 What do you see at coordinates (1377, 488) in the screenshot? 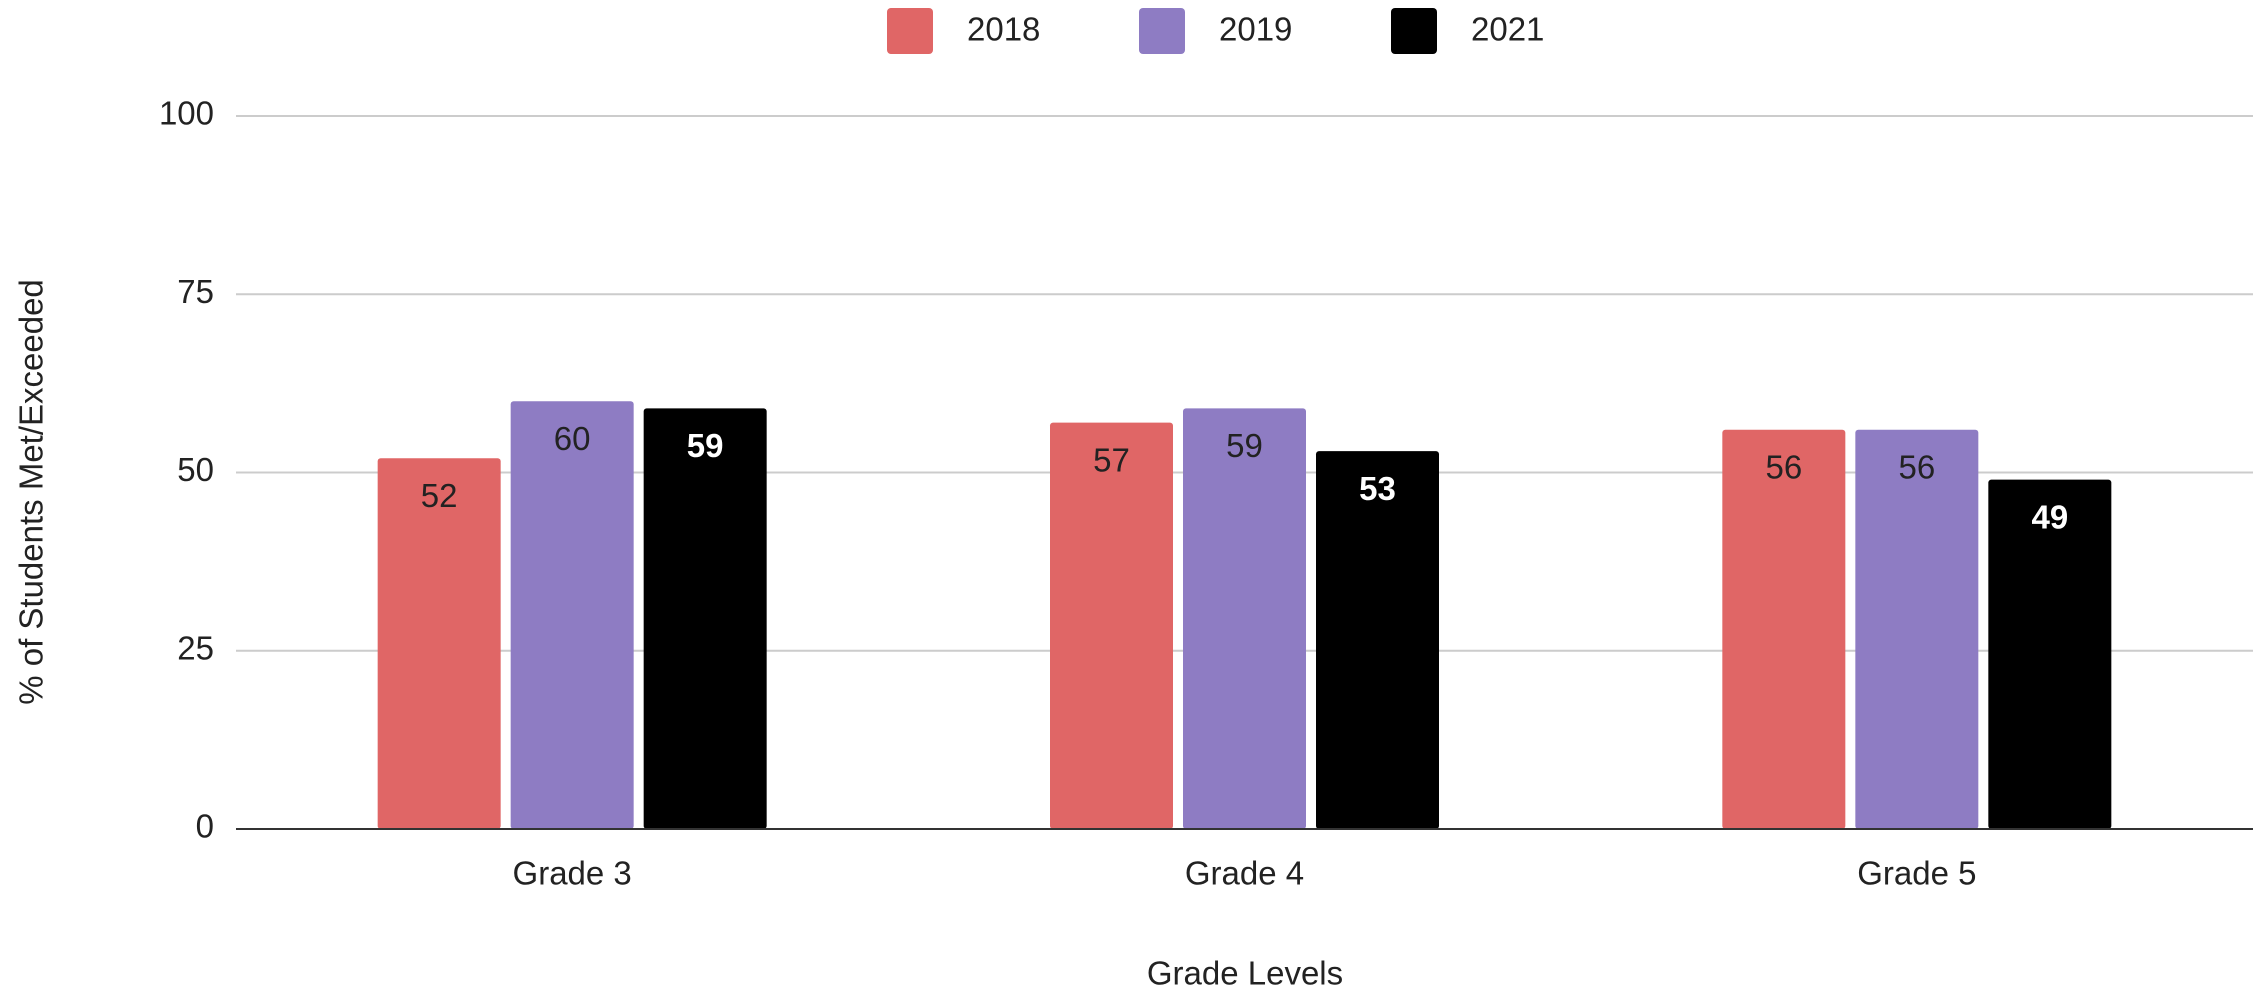
I see `data-label: 53` at bounding box center [1377, 488].